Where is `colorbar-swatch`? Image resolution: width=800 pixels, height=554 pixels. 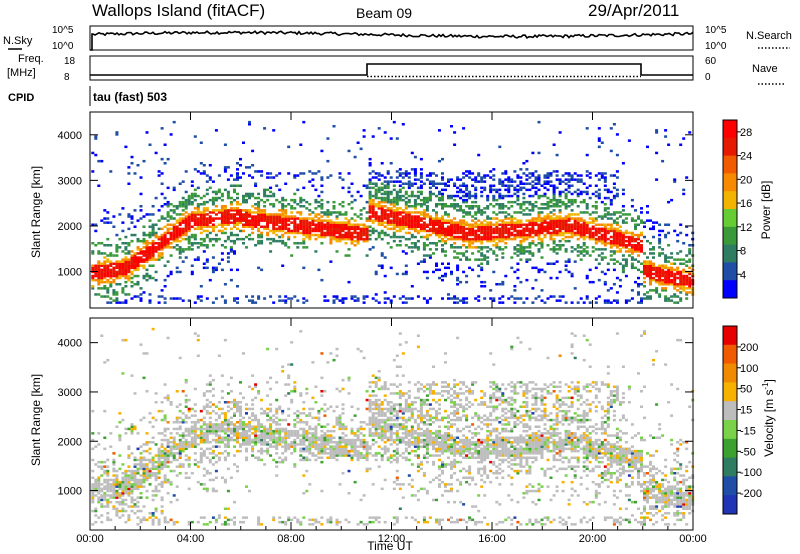 colorbar-swatch is located at coordinates (730, 182).